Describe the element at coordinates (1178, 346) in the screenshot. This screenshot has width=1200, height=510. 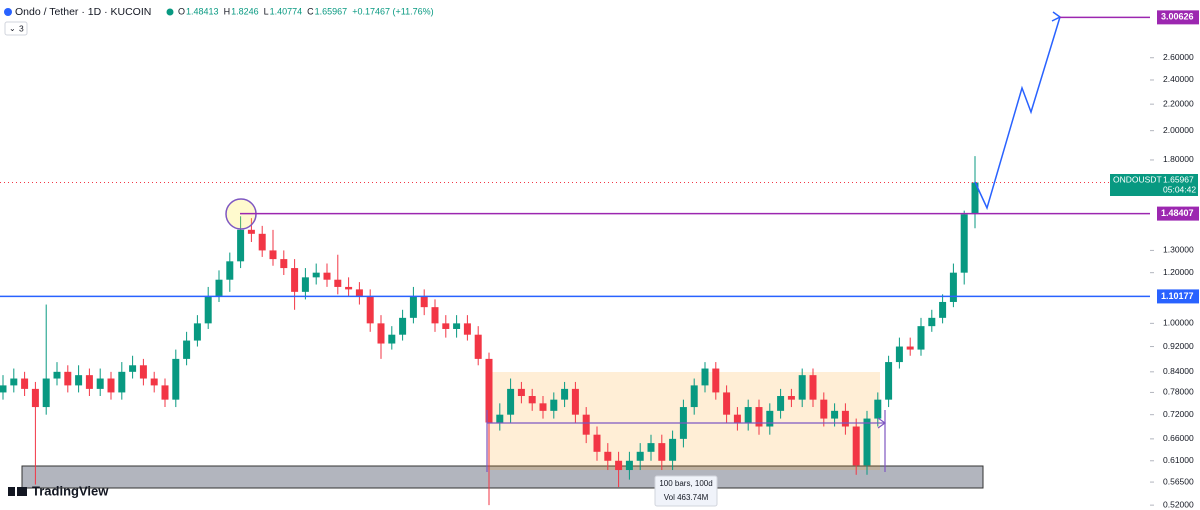
I see `y-tick-label: 0.92000` at that location.